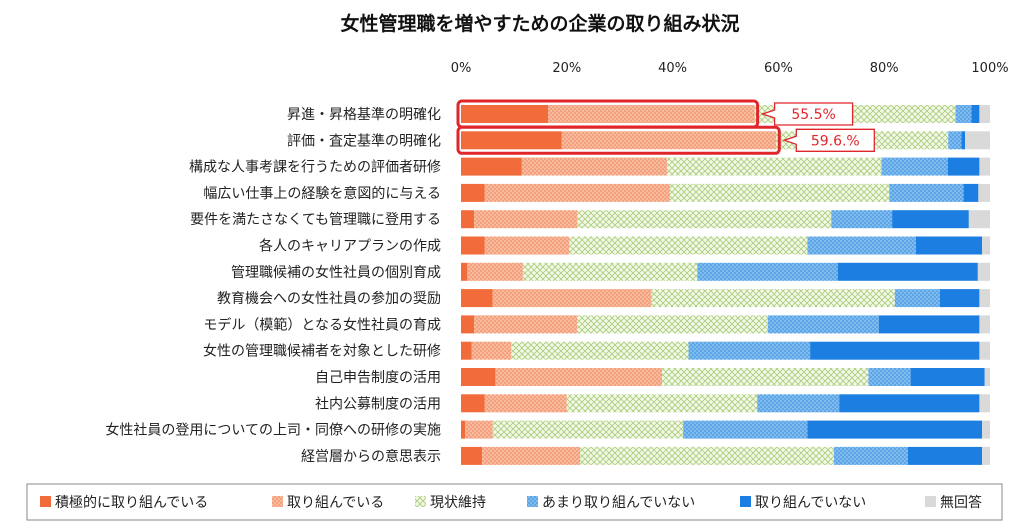 This screenshot has height=532, width=1024. I want to click on x-tick-label: 20%, so click(566, 68).